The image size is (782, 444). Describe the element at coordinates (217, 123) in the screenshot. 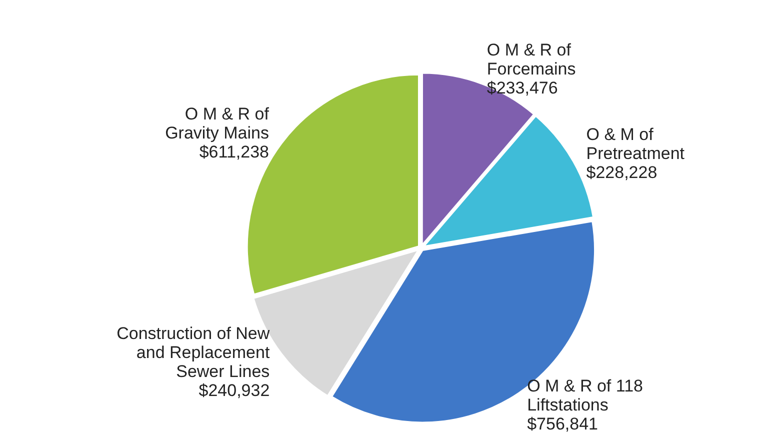

I see `slice-label: O M & R of Gravity Mains` at that location.